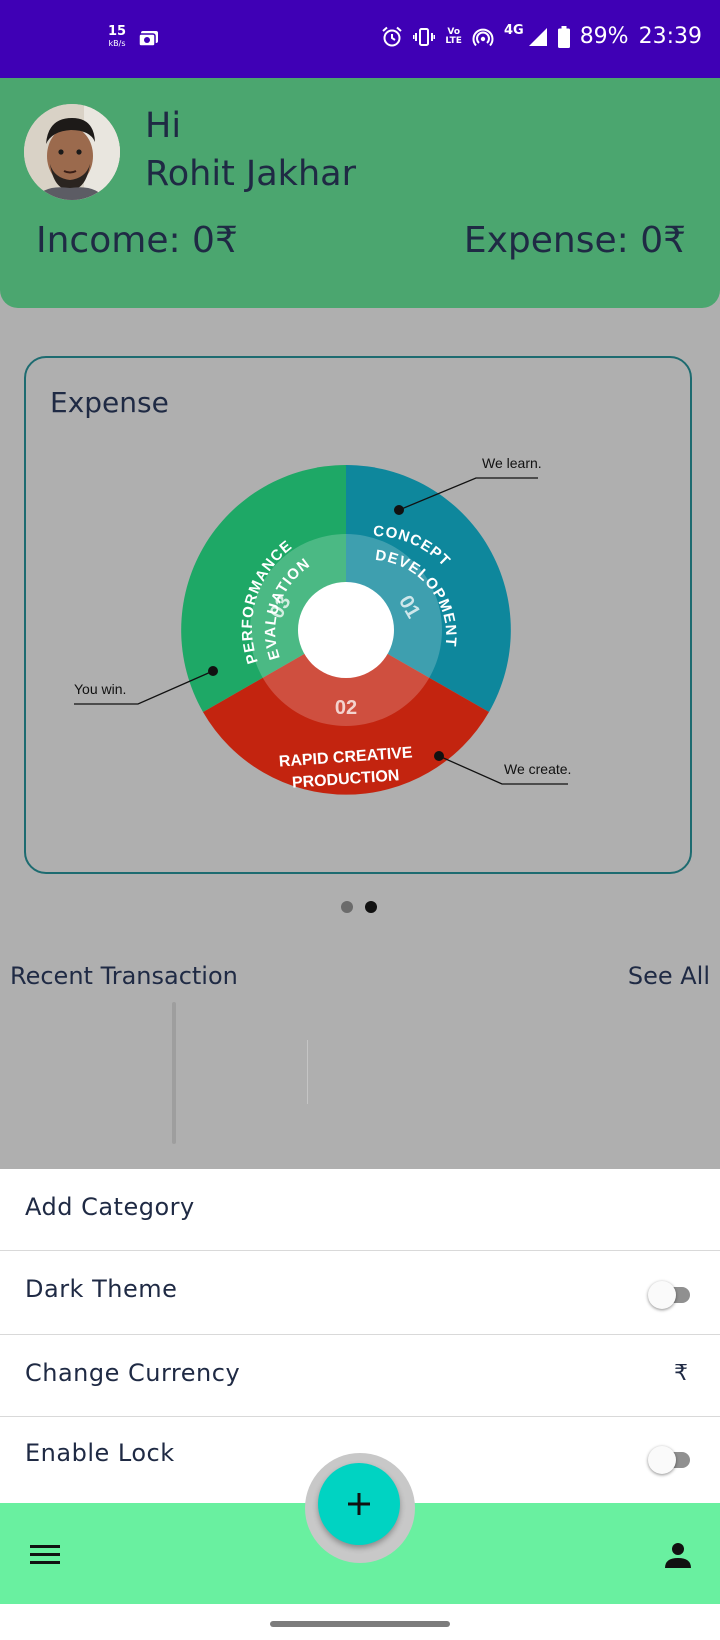 The height and width of the screenshot is (1640, 720). I want to click on segment-02-number: 02, so click(346, 708).